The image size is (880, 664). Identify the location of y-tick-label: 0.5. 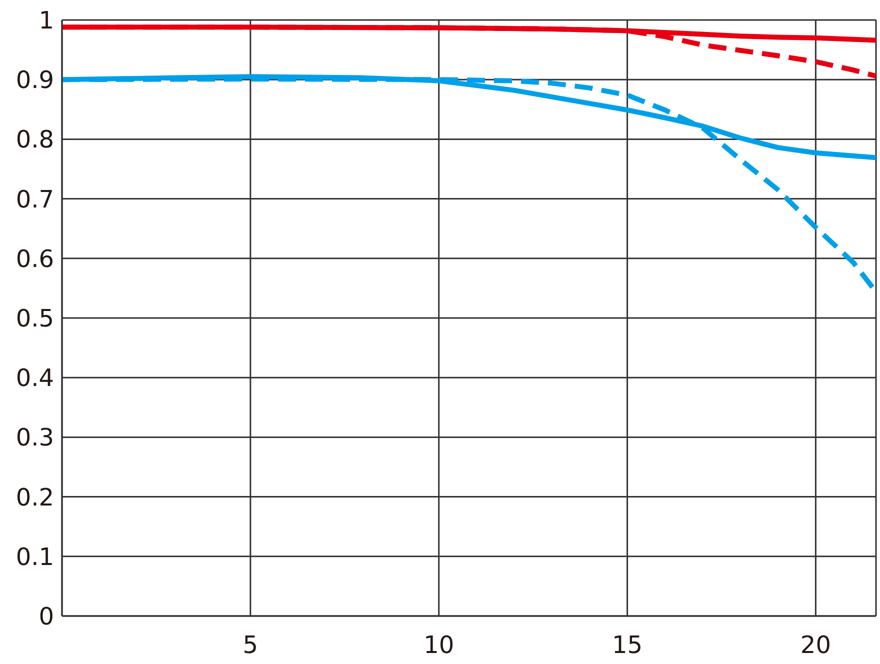
(35, 318).